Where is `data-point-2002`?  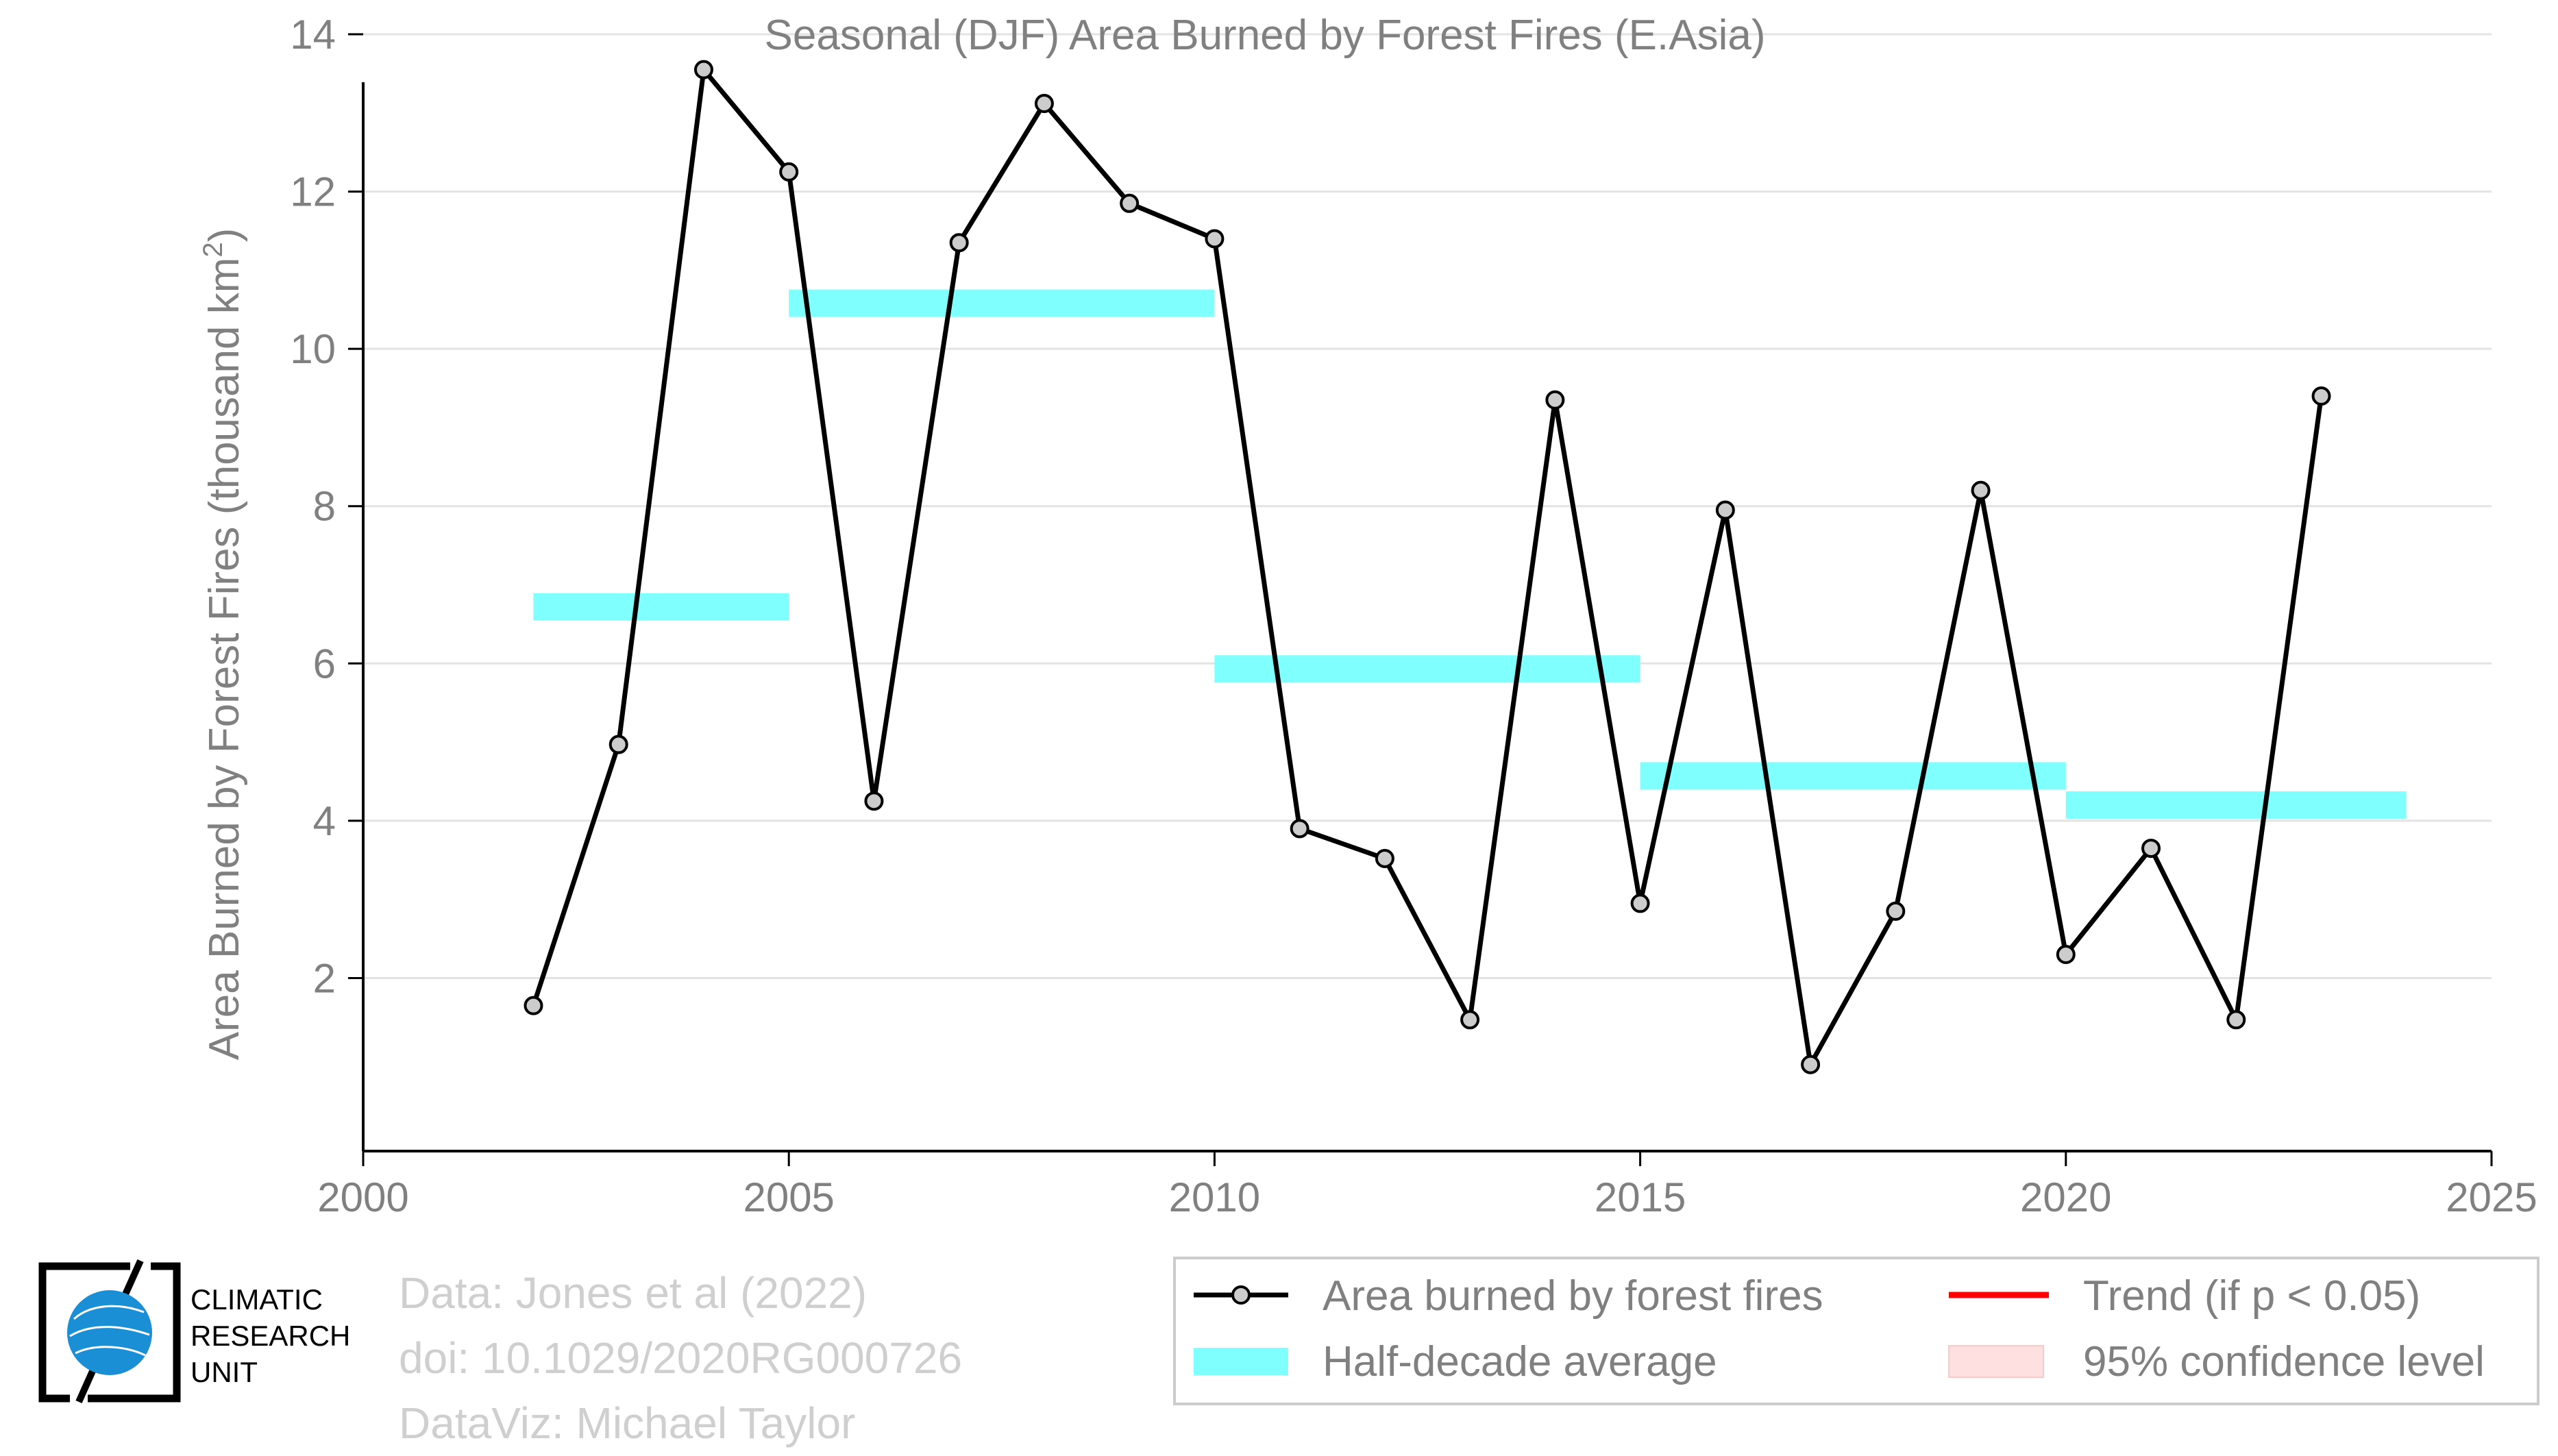 data-point-2002 is located at coordinates (533, 1005).